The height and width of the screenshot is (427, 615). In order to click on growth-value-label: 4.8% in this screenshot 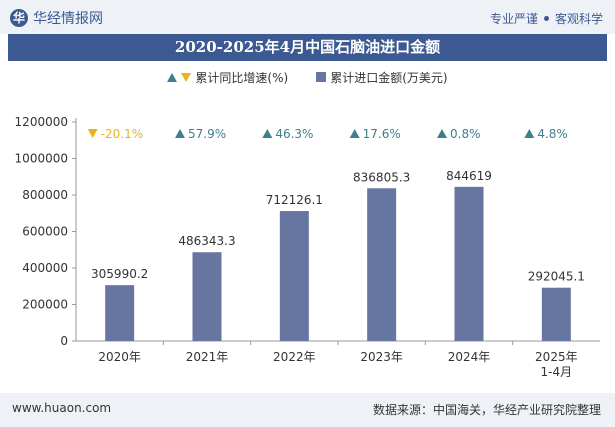, I will do `click(552, 134)`.